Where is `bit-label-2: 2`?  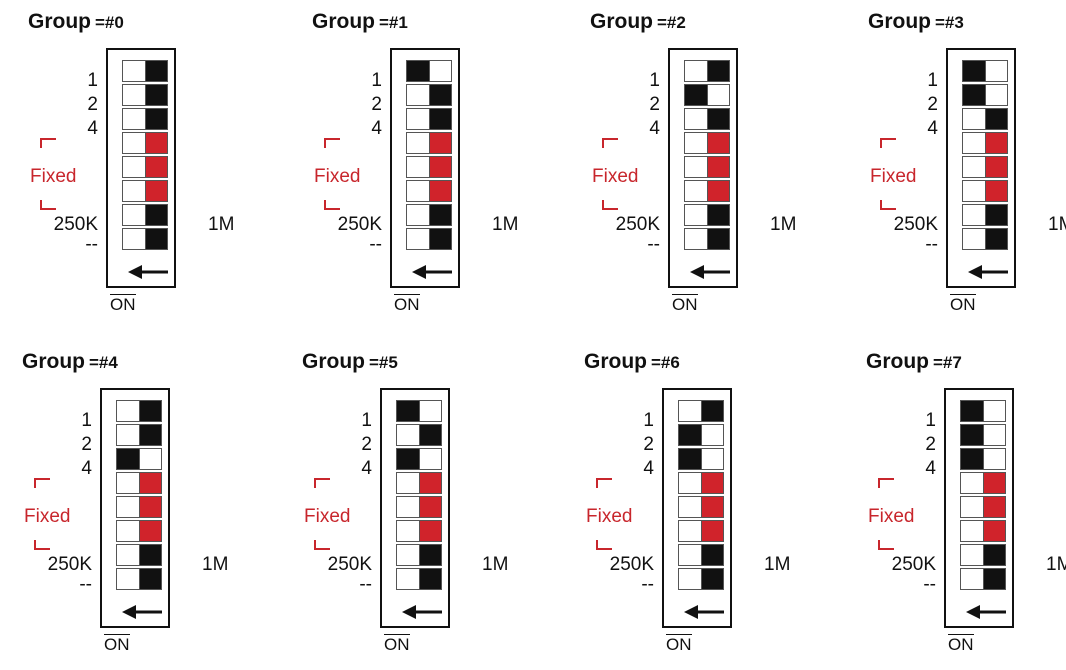
bit-label-2: 2 is located at coordinates (376, 104).